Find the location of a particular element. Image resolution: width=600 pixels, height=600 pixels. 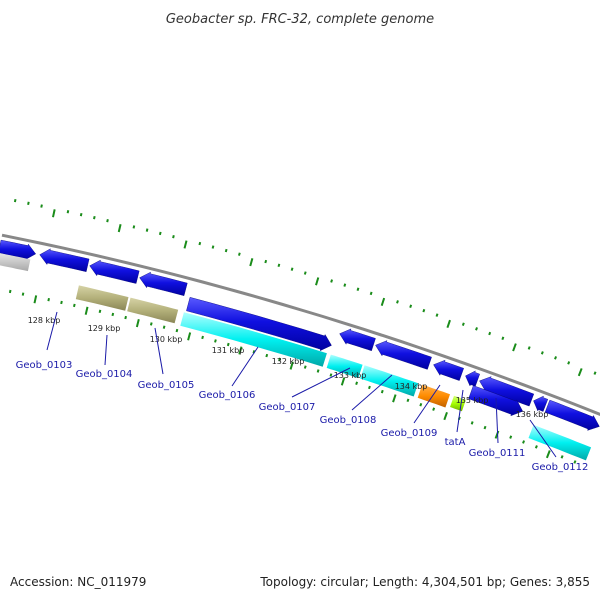

gene-label: Geob_0108 is located at coordinates (348, 420).